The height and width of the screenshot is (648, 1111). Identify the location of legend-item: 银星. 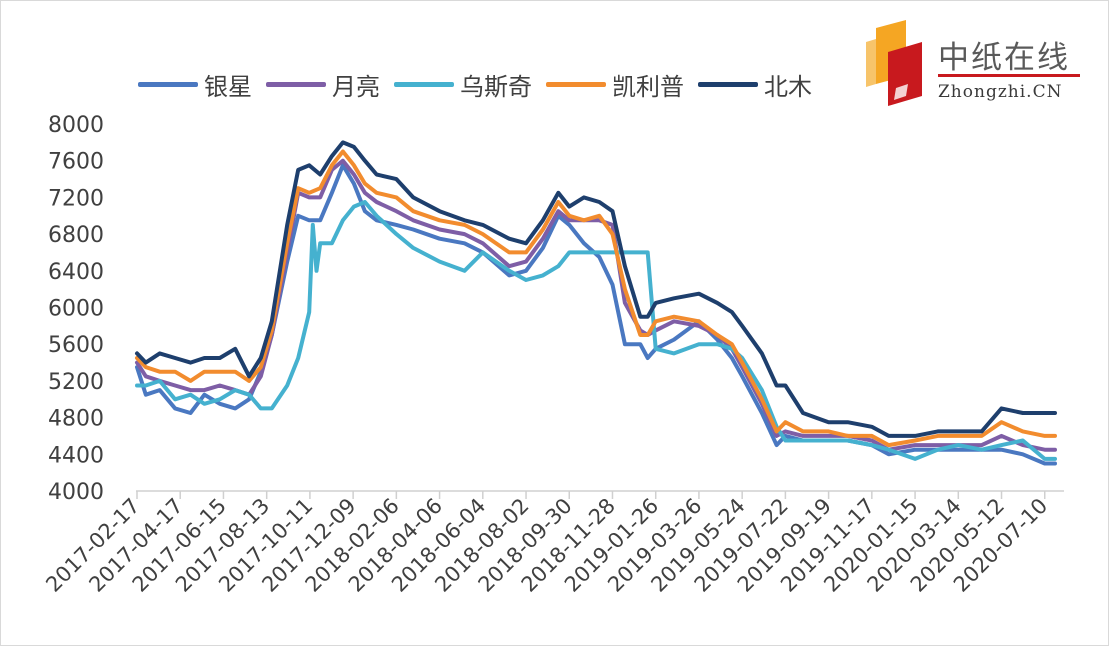
(195, 84).